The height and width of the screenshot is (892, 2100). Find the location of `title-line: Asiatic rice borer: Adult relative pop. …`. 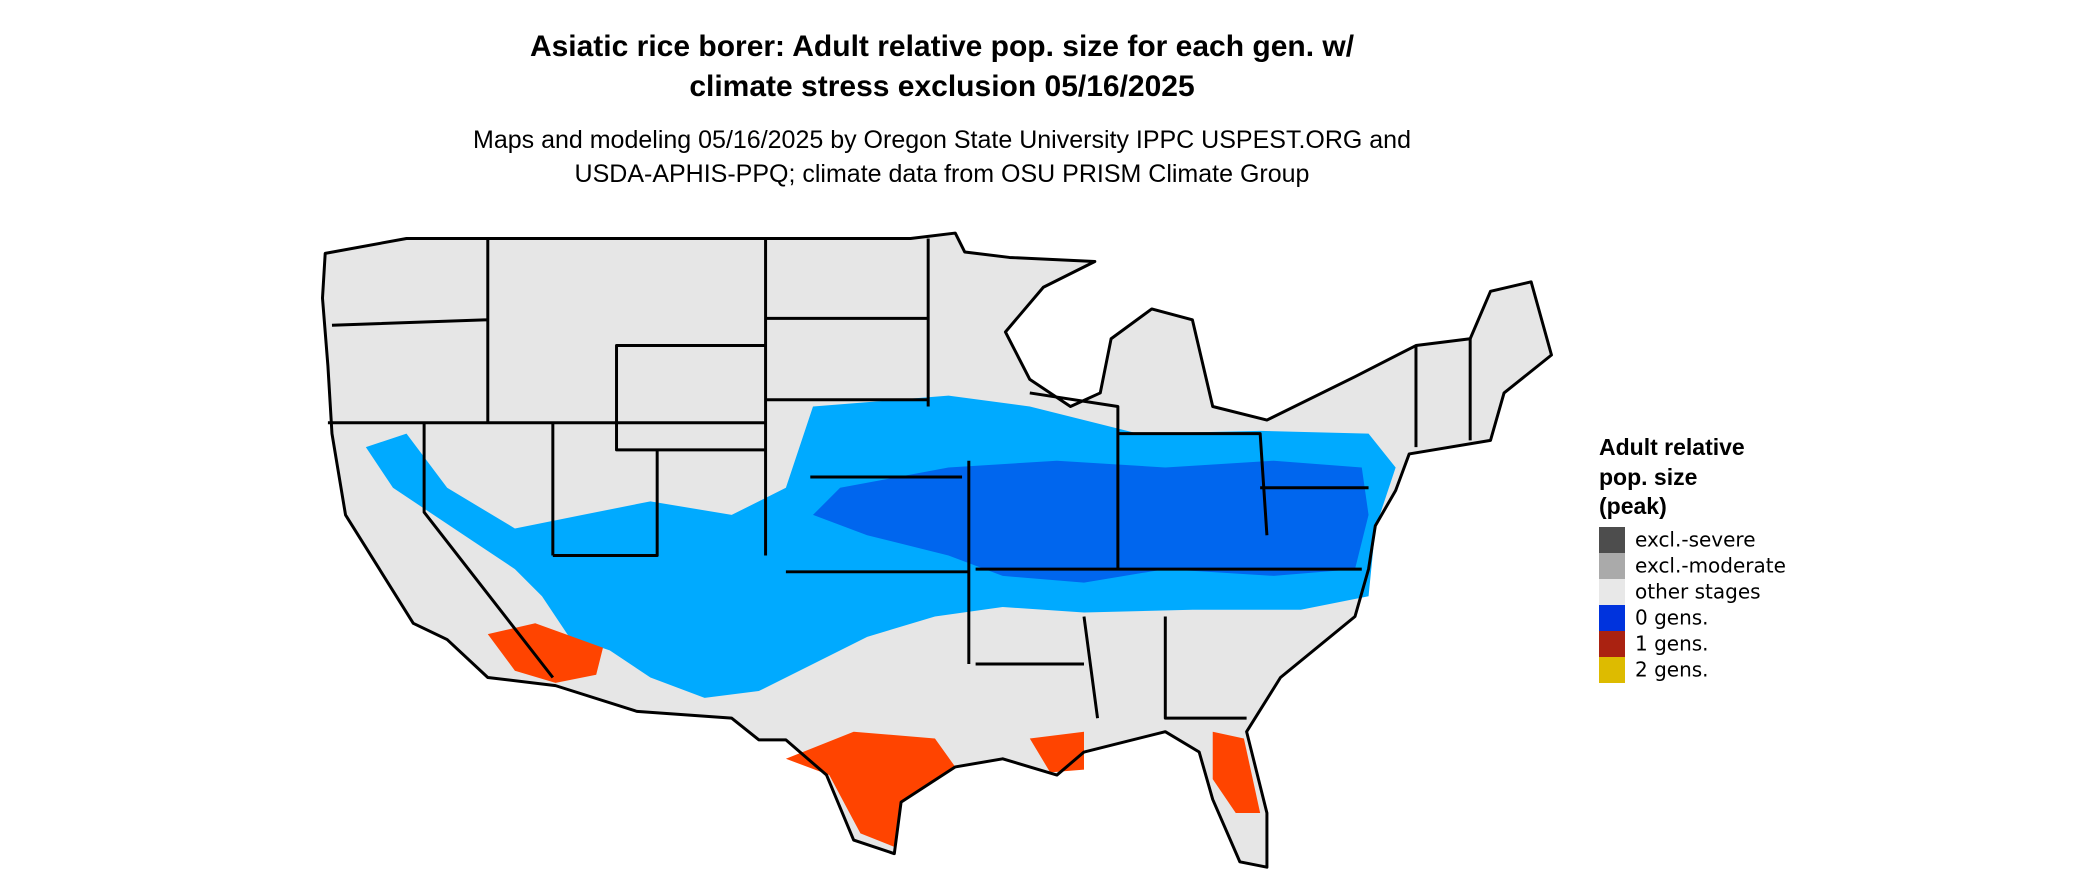

title-line: Asiatic rice borer: Adult relative pop. … is located at coordinates (942, 46).